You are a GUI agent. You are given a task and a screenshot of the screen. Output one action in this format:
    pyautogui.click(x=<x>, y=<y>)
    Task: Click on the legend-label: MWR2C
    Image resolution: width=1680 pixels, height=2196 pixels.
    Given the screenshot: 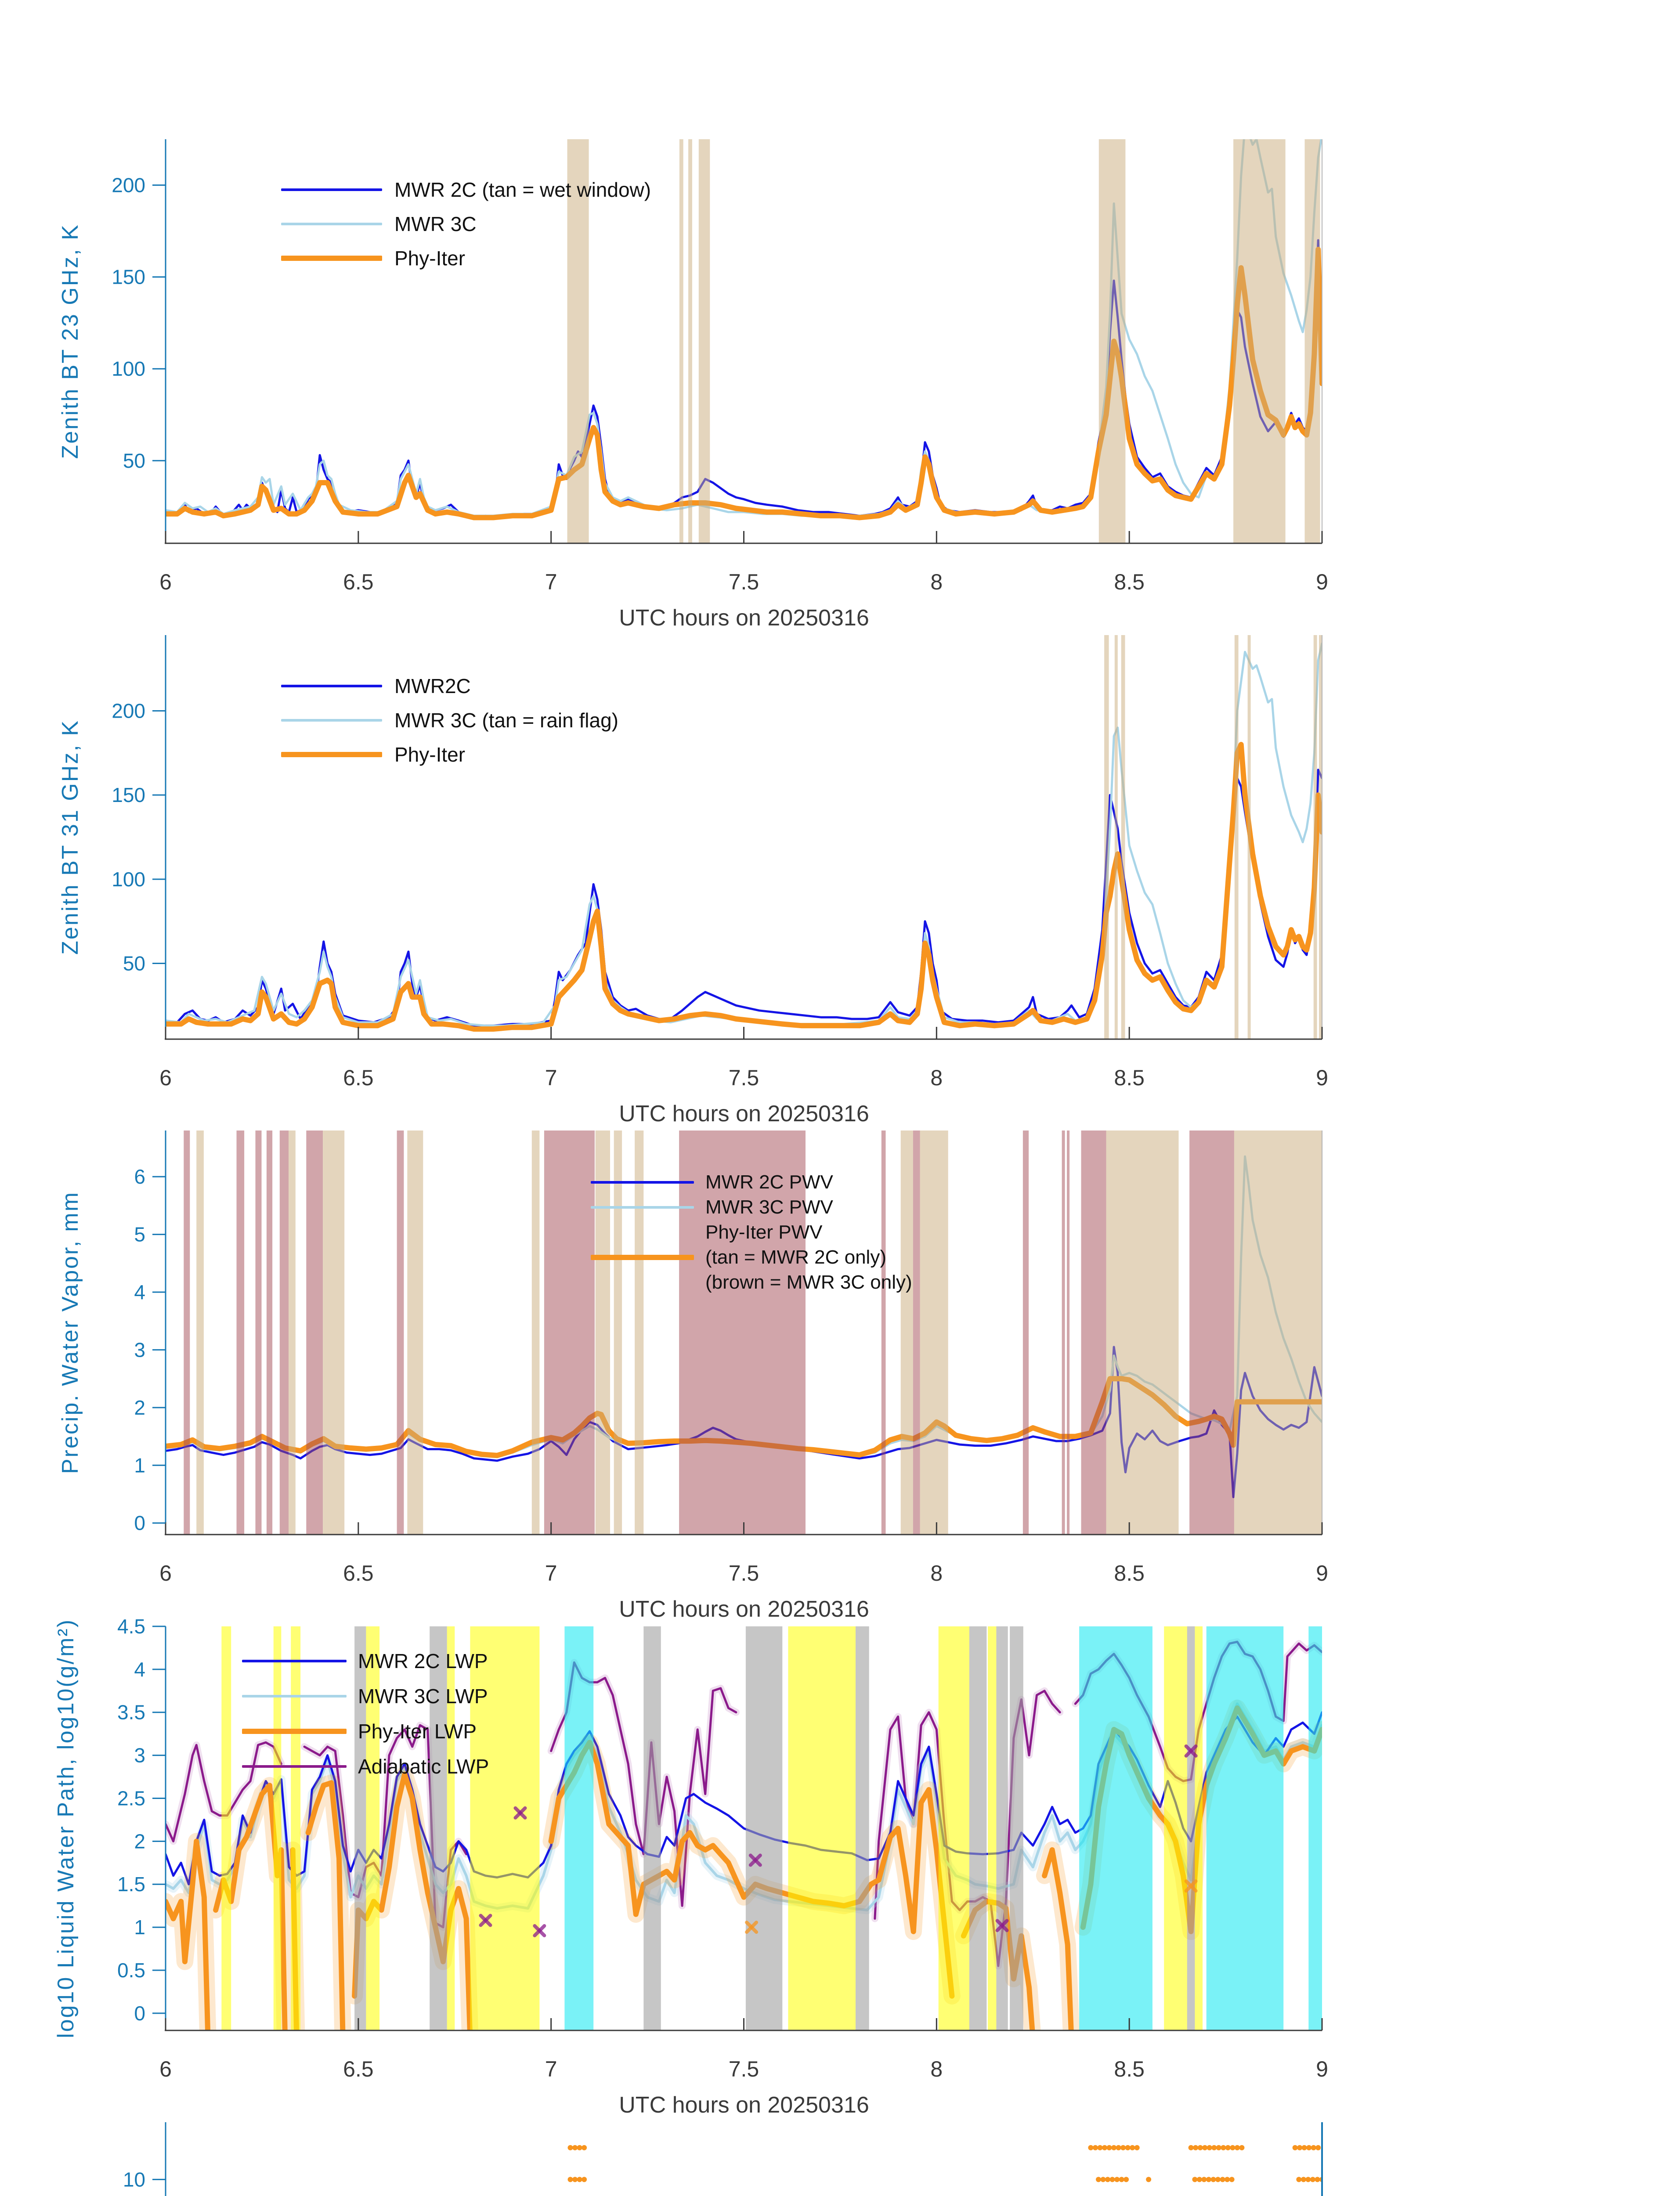 What is the action you would take?
    pyautogui.click(x=432, y=686)
    